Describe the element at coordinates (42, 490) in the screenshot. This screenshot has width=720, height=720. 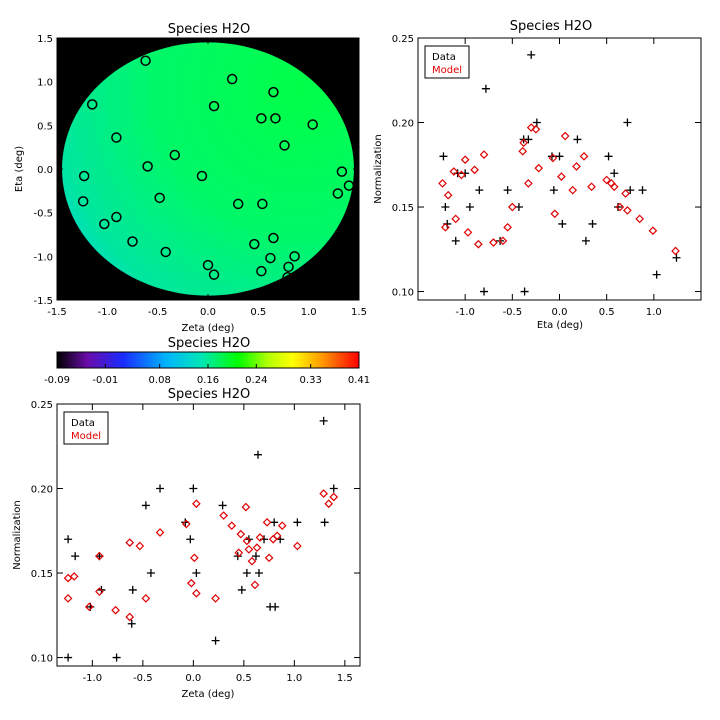
I see `zeta-plot-ytick-label: 0.20` at that location.